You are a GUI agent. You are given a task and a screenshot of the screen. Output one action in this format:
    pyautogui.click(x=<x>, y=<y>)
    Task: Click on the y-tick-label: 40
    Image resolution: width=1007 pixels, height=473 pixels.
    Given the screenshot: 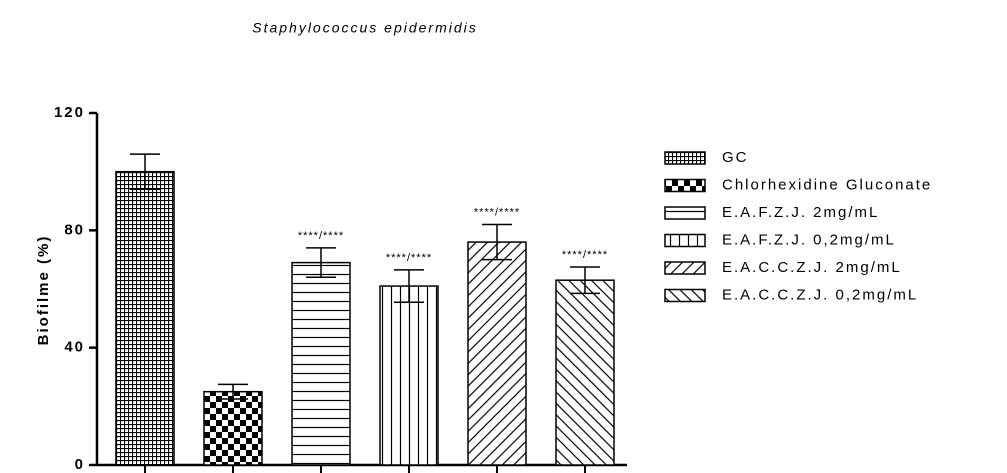 What is the action you would take?
    pyautogui.click(x=74, y=347)
    